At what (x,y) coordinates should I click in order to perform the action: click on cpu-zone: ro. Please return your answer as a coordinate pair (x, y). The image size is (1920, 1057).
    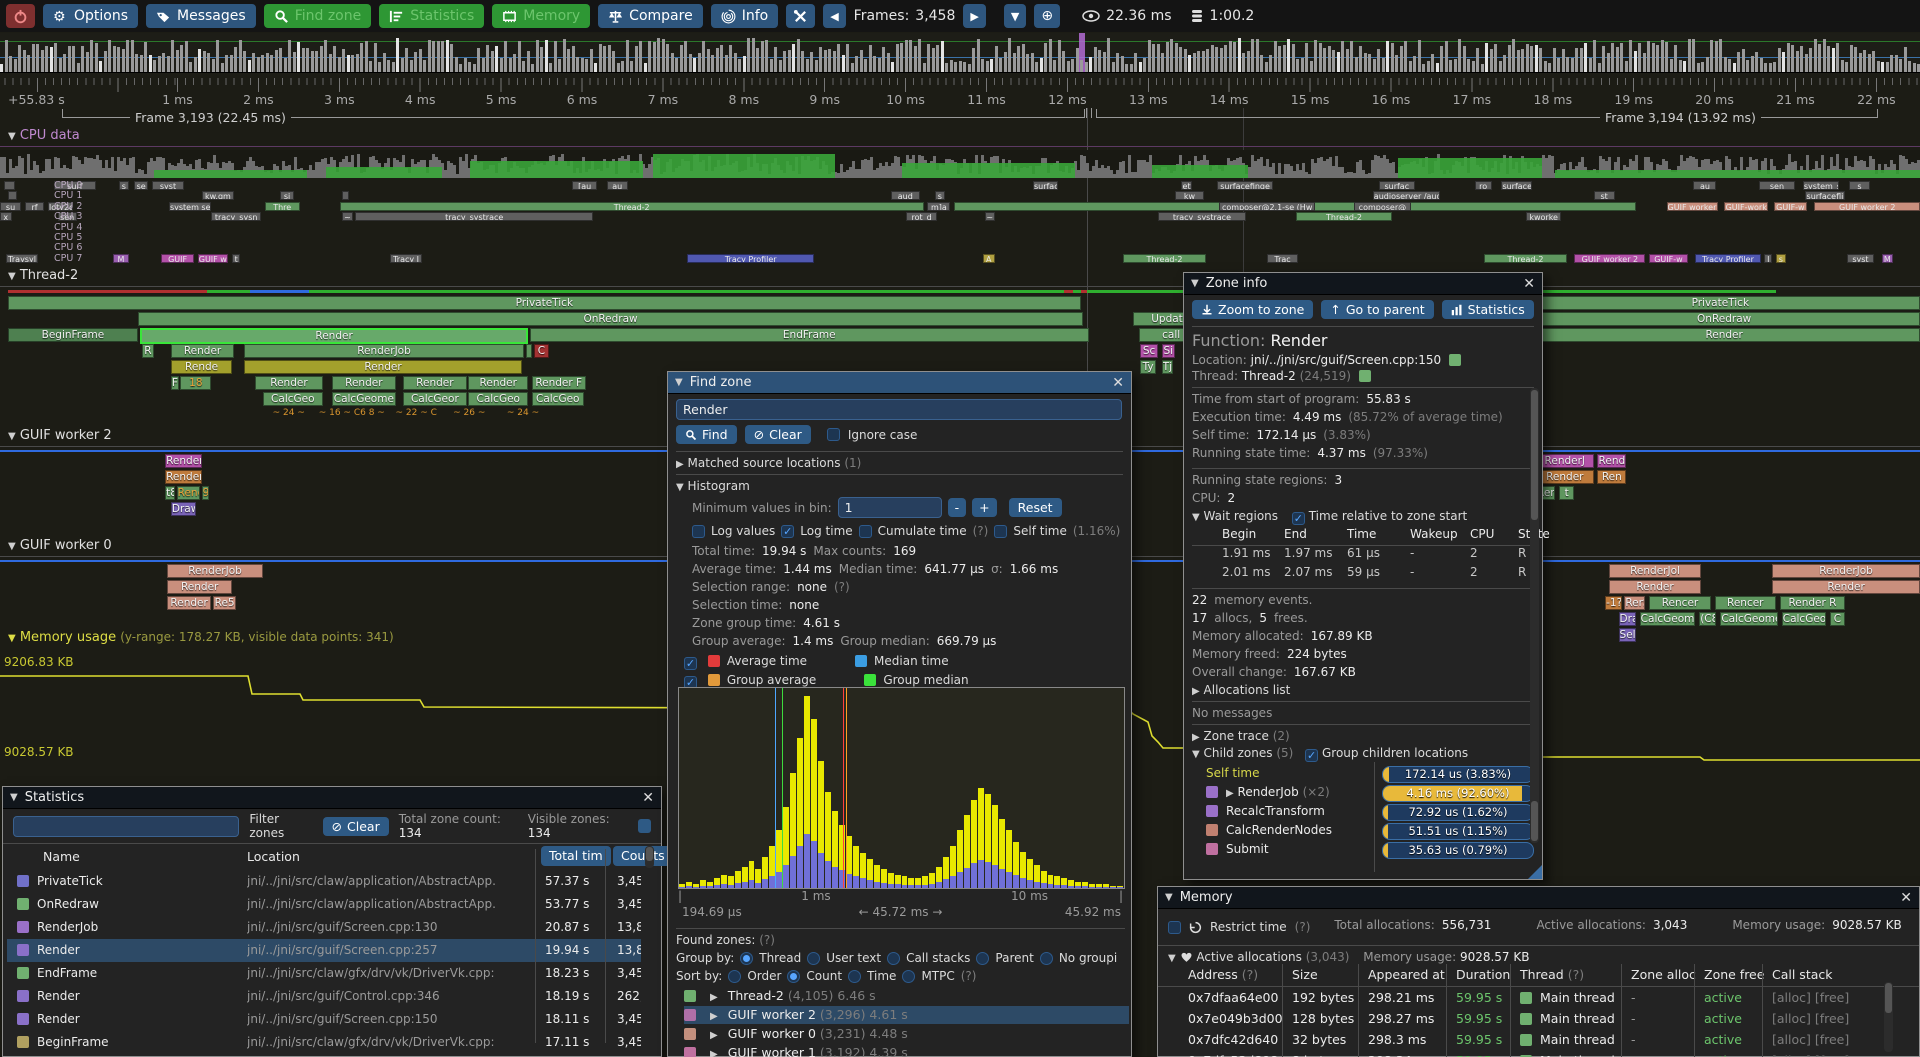
    Looking at the image, I should click on (1483, 185).